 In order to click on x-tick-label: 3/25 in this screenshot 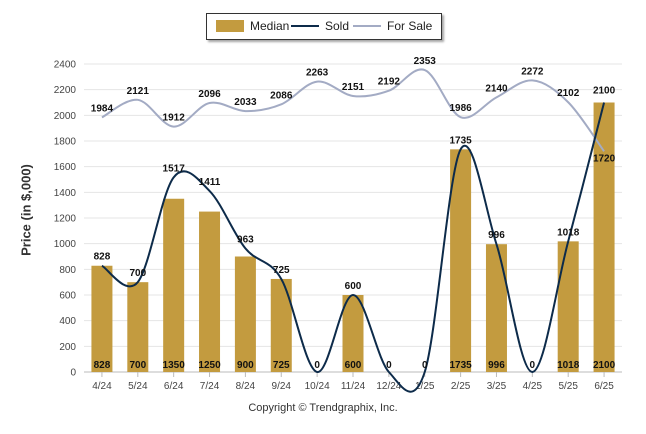, I will do `click(497, 386)`.